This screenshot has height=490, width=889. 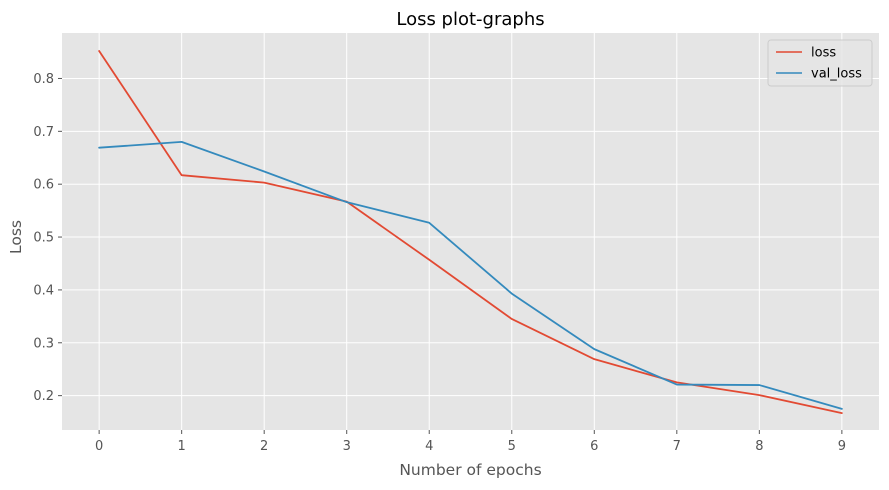 What do you see at coordinates (43, 238) in the screenshot?
I see `y-tick-label: 0.5` at bounding box center [43, 238].